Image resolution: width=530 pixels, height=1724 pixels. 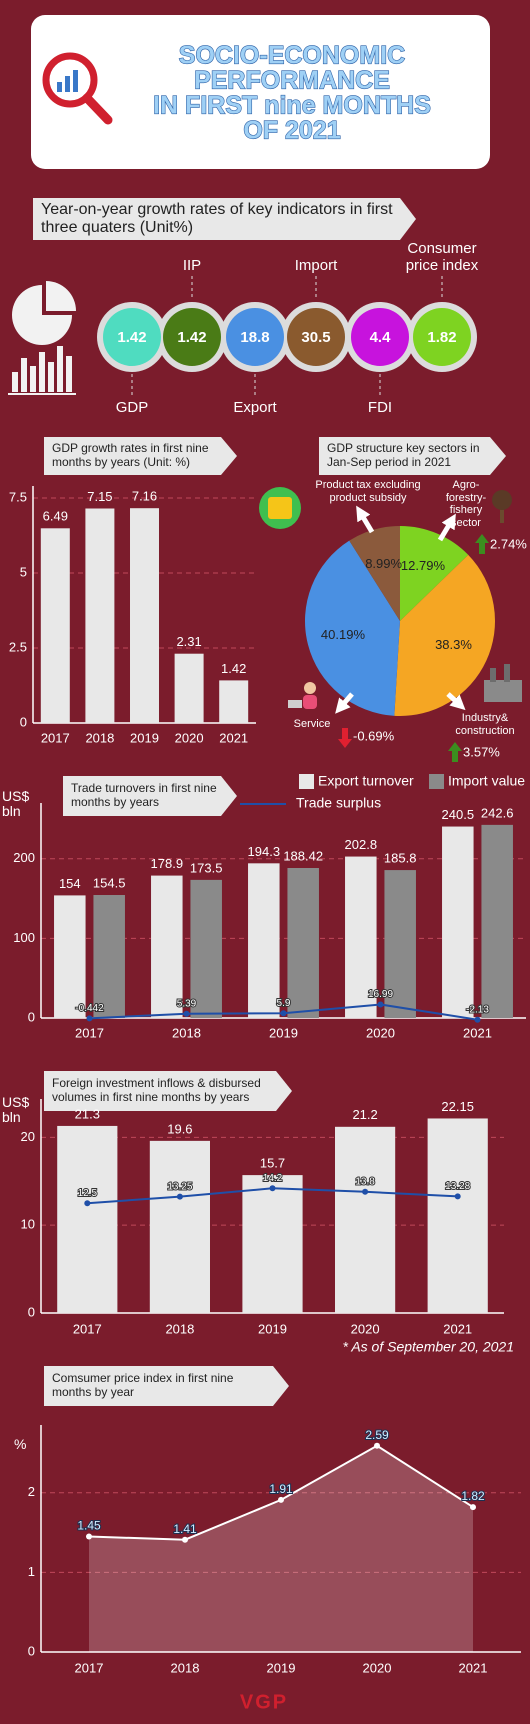 I want to click on value-label: 240.5, so click(x=458, y=814).